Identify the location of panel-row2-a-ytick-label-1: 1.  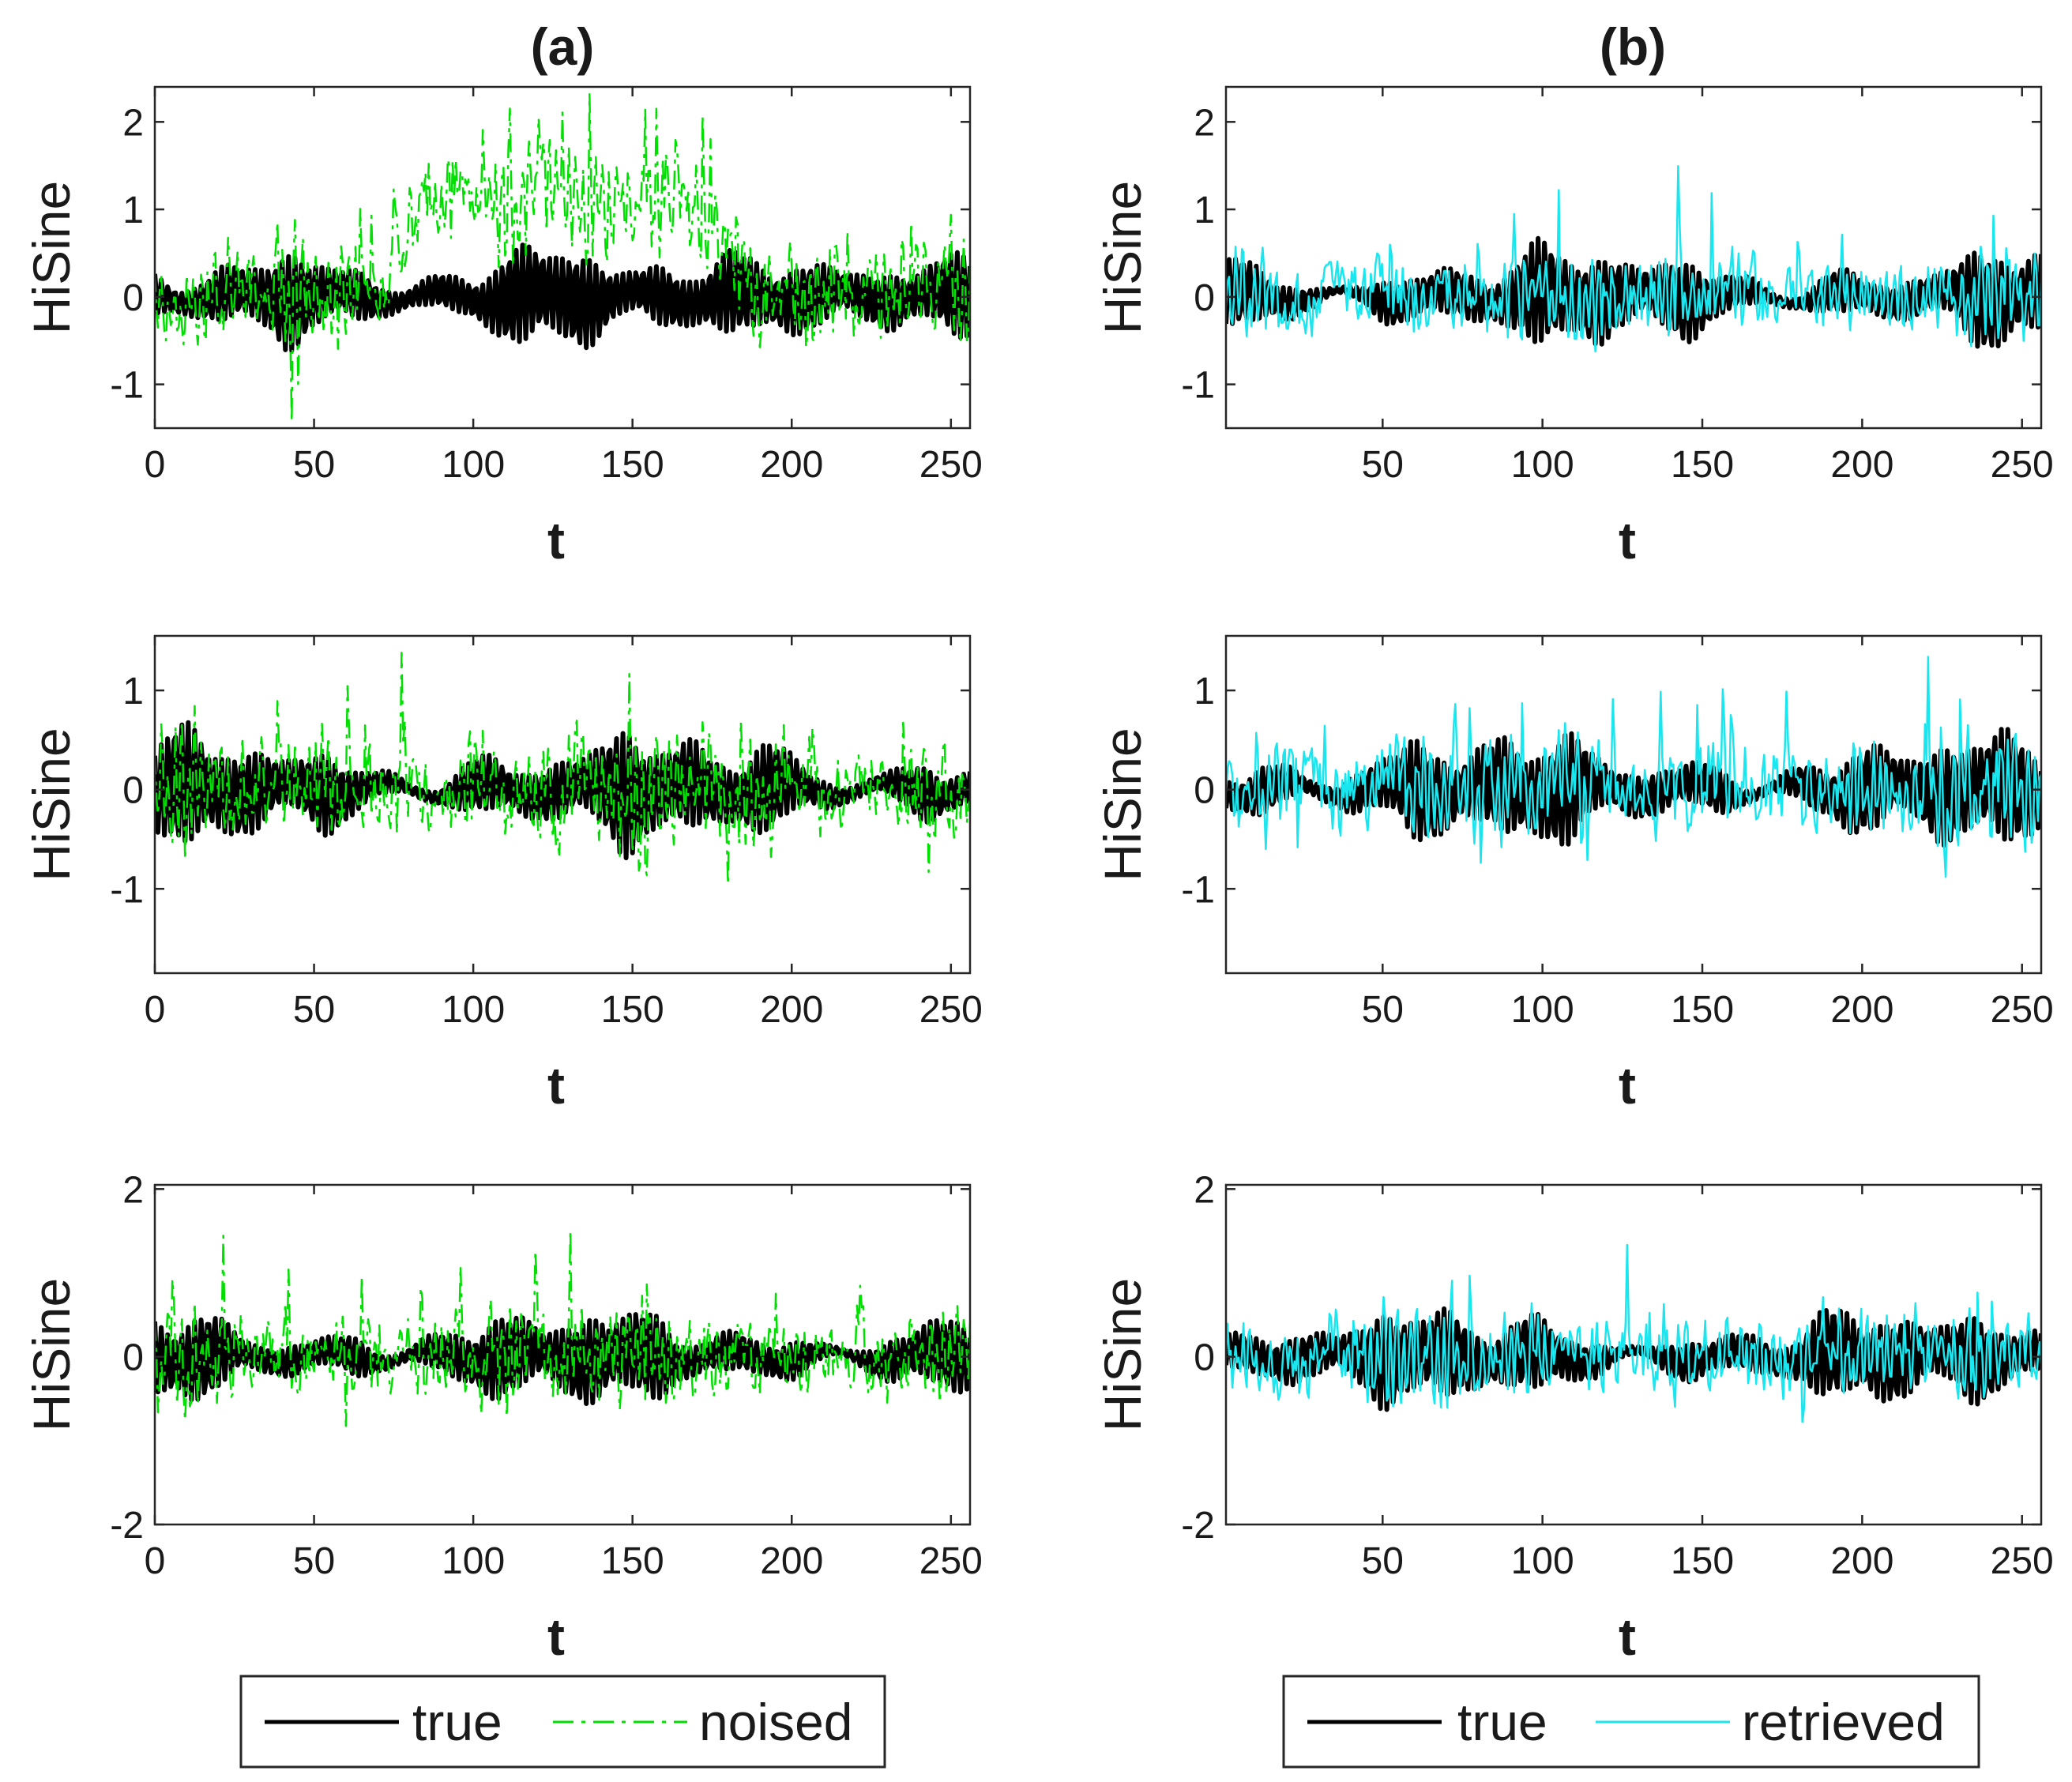
(133, 691).